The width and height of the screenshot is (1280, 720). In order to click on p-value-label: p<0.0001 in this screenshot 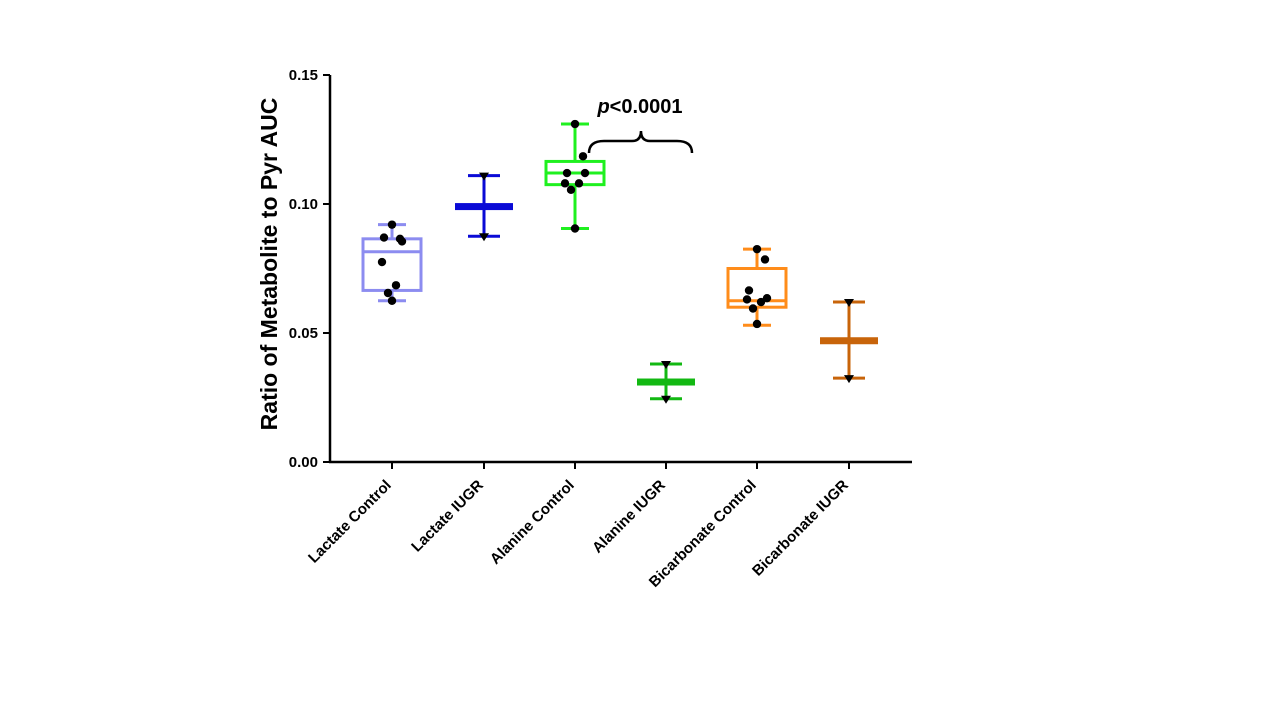, I will do `click(639, 107)`.